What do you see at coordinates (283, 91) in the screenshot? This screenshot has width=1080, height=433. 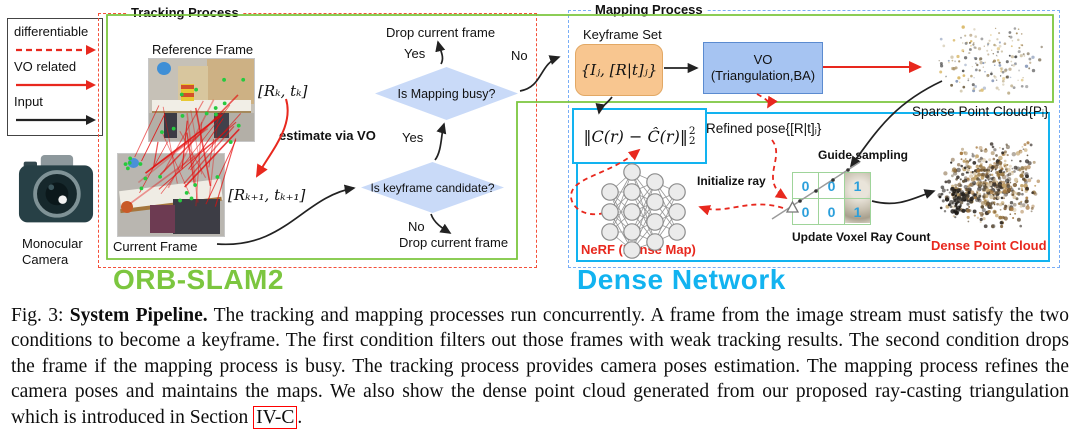 I see `pose-k-label: [Rₖ, tₖ]` at bounding box center [283, 91].